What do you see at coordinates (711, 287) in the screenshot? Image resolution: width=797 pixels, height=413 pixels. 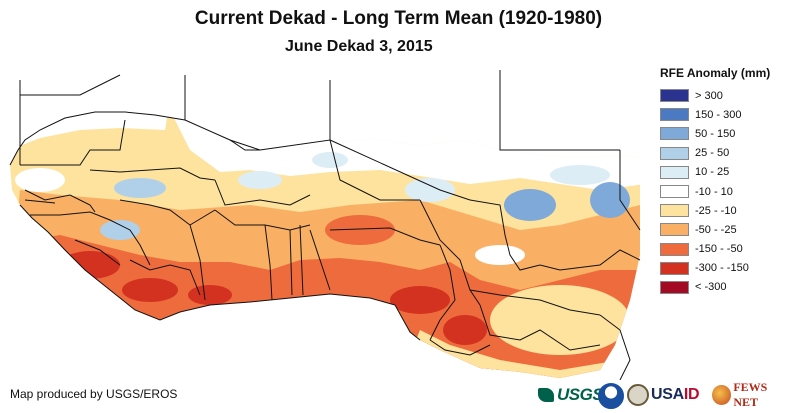 I see `legend-label: < -300` at bounding box center [711, 287].